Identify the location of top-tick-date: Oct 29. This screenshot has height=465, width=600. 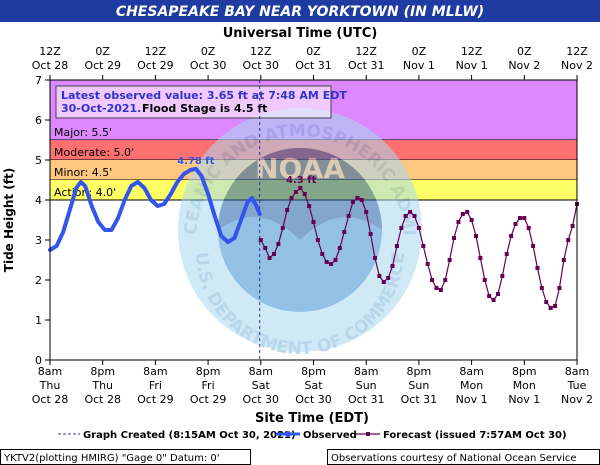
(102, 65).